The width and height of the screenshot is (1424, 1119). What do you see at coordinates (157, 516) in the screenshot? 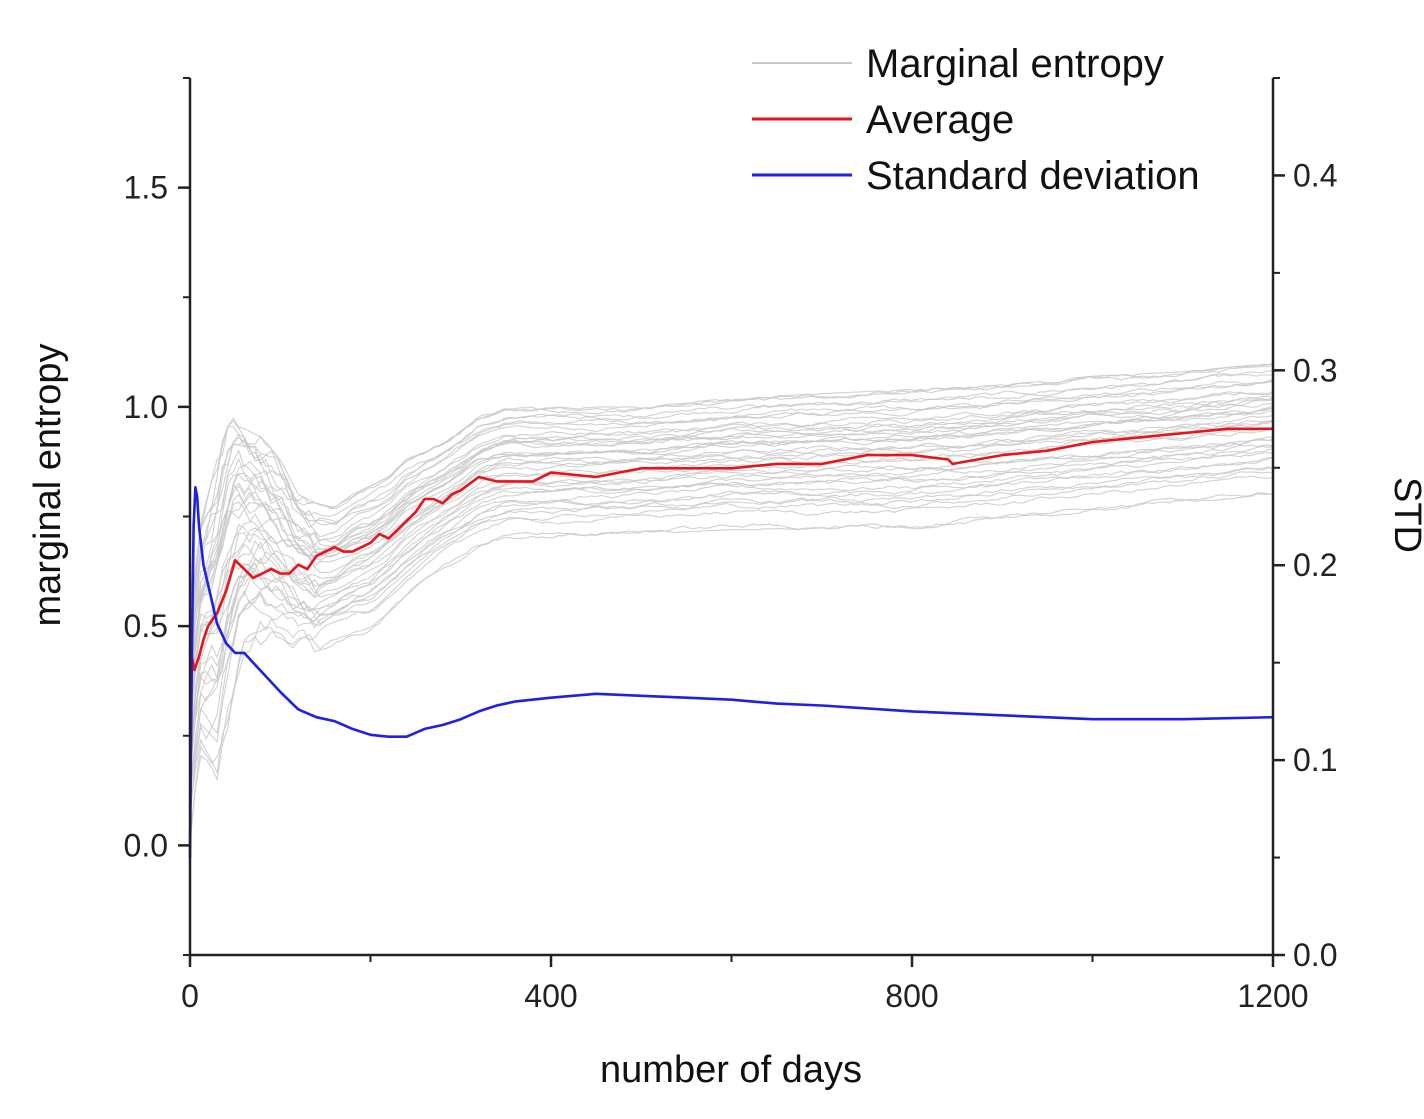
I see `y-left-ticks: 0.0 0.5 1.0 1.5` at bounding box center [157, 516].